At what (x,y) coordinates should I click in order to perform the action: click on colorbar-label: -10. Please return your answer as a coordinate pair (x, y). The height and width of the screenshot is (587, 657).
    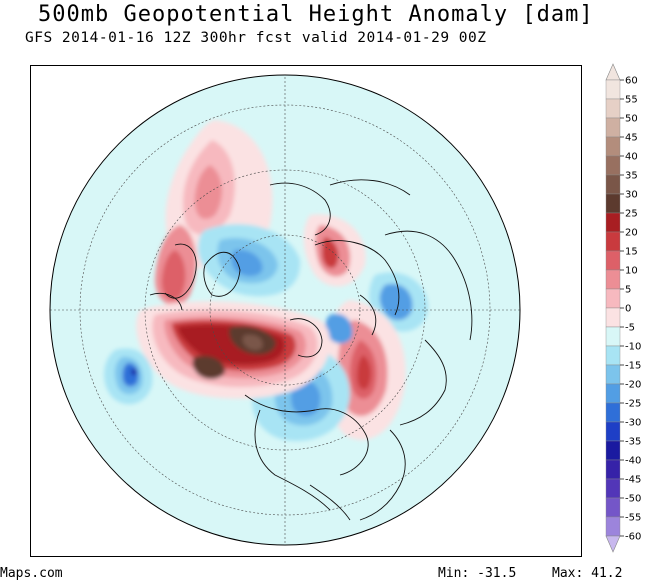
    Looking at the image, I should click on (633, 347).